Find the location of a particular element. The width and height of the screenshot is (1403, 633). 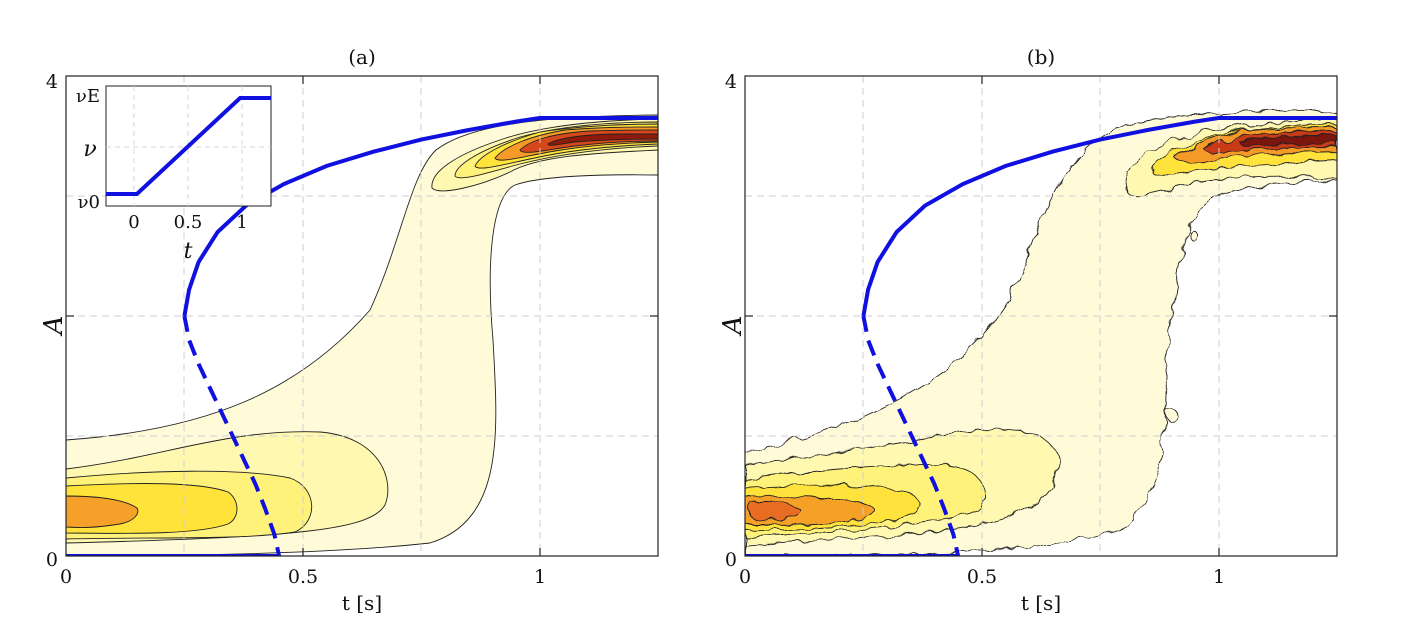

panel-b-xtick-2: 1 is located at coordinates (1219, 577).